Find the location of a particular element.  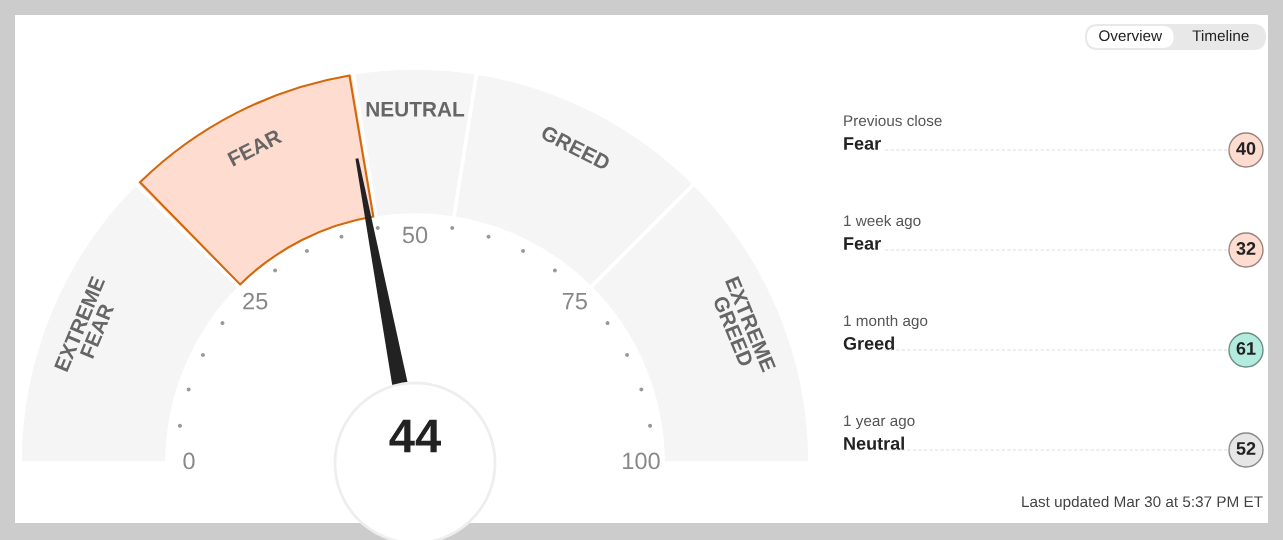

text: 25 is located at coordinates (255, 301).